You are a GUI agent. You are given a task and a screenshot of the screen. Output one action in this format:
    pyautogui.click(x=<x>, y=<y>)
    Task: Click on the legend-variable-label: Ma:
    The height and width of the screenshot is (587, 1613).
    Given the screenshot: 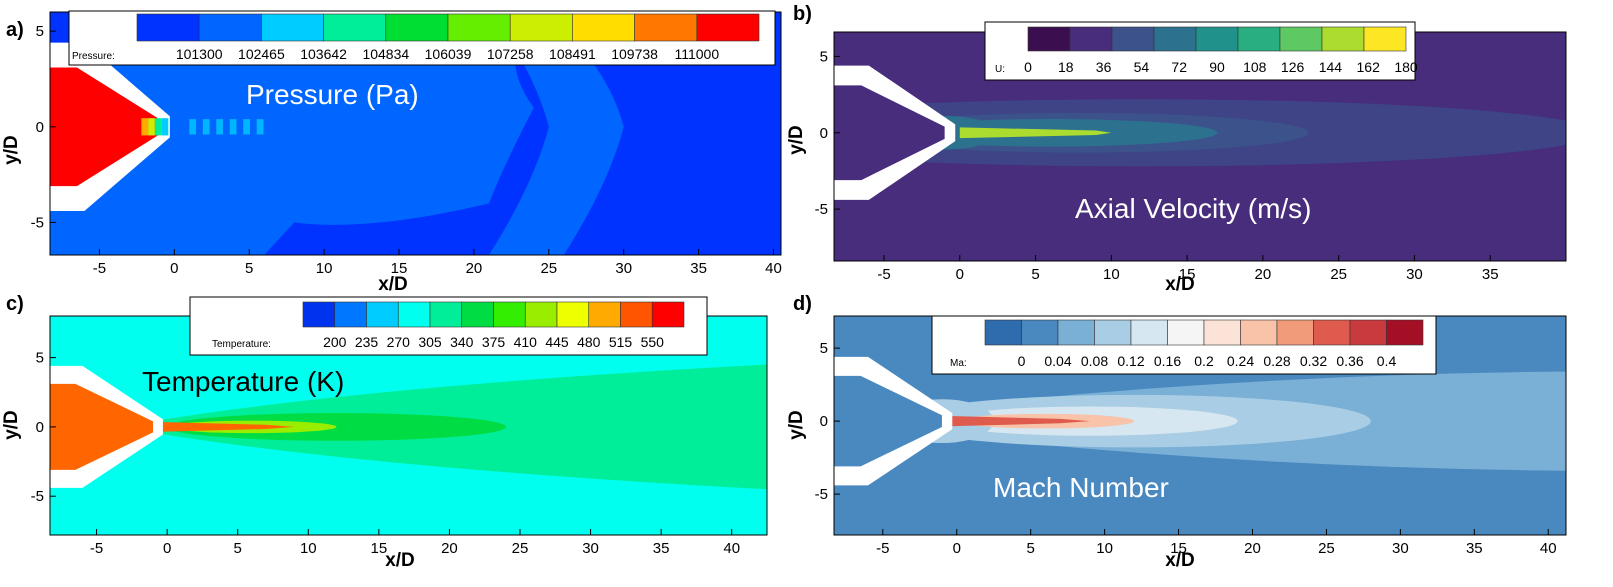 What is the action you would take?
    pyautogui.click(x=958, y=363)
    